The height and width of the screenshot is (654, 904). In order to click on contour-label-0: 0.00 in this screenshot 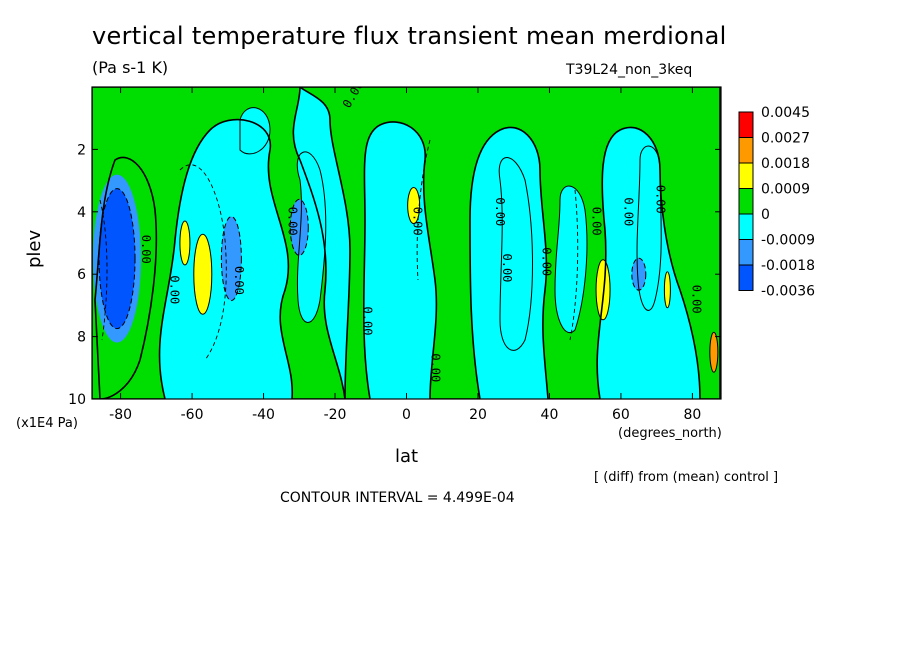, I will do `click(146, 249)`.